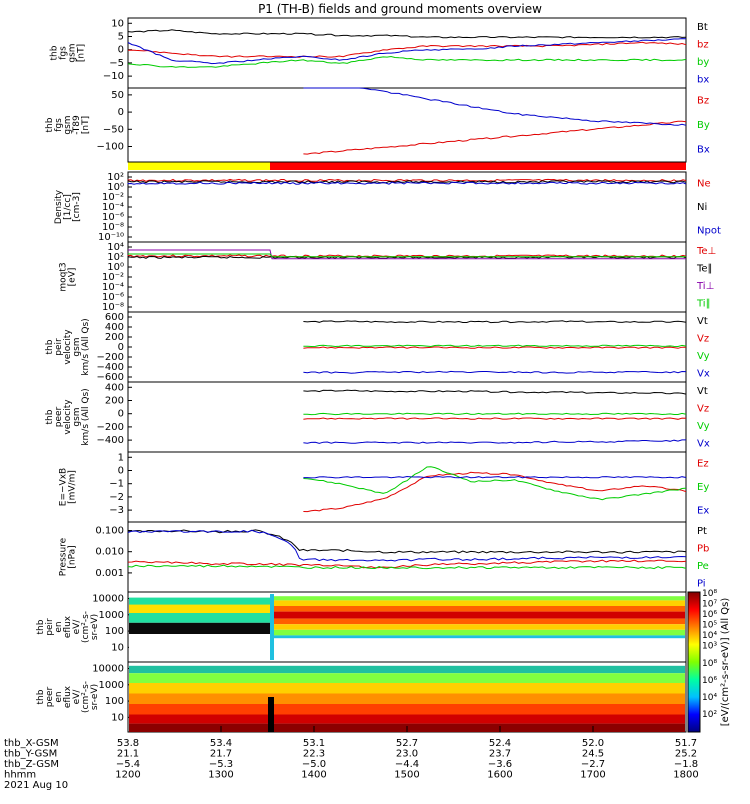 The height and width of the screenshot is (804, 750). What do you see at coordinates (36, 785) in the screenshot?
I see `date-label: 2021 Aug 10` at bounding box center [36, 785].